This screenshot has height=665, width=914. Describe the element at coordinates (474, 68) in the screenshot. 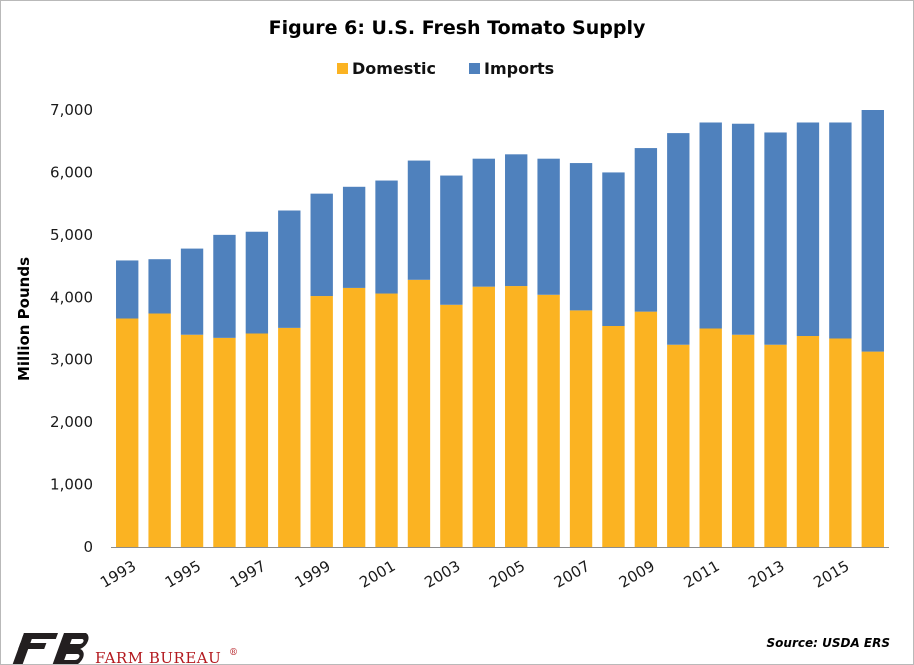

I see `legend-swatch-imports` at that location.